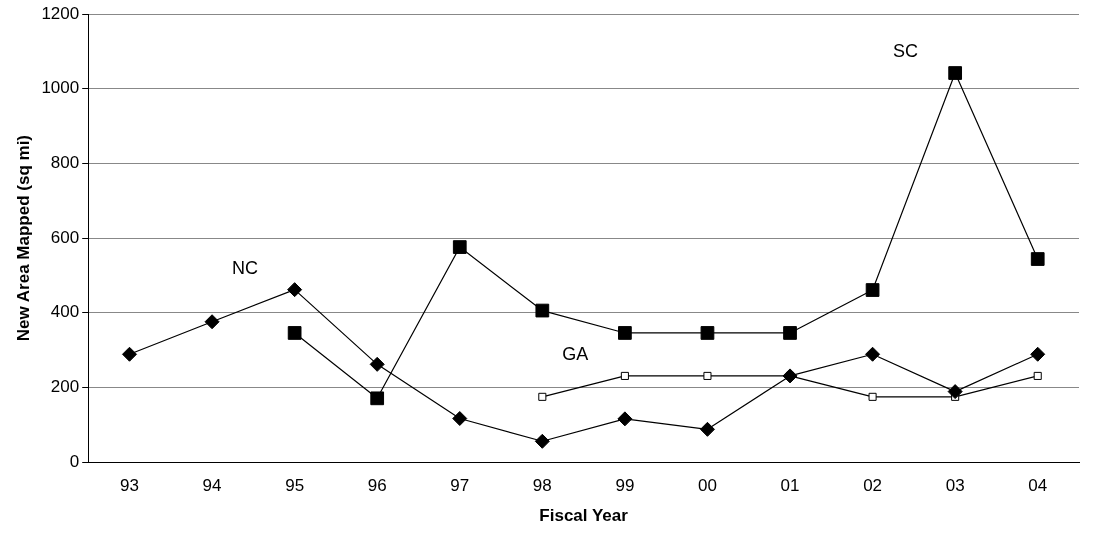  Describe the element at coordinates (245, 267) in the screenshot. I see `series-label: NC` at that location.